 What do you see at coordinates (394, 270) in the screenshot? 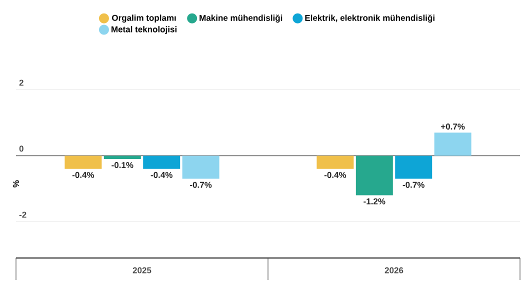
I see `x-tick-label: 2026` at bounding box center [394, 270].